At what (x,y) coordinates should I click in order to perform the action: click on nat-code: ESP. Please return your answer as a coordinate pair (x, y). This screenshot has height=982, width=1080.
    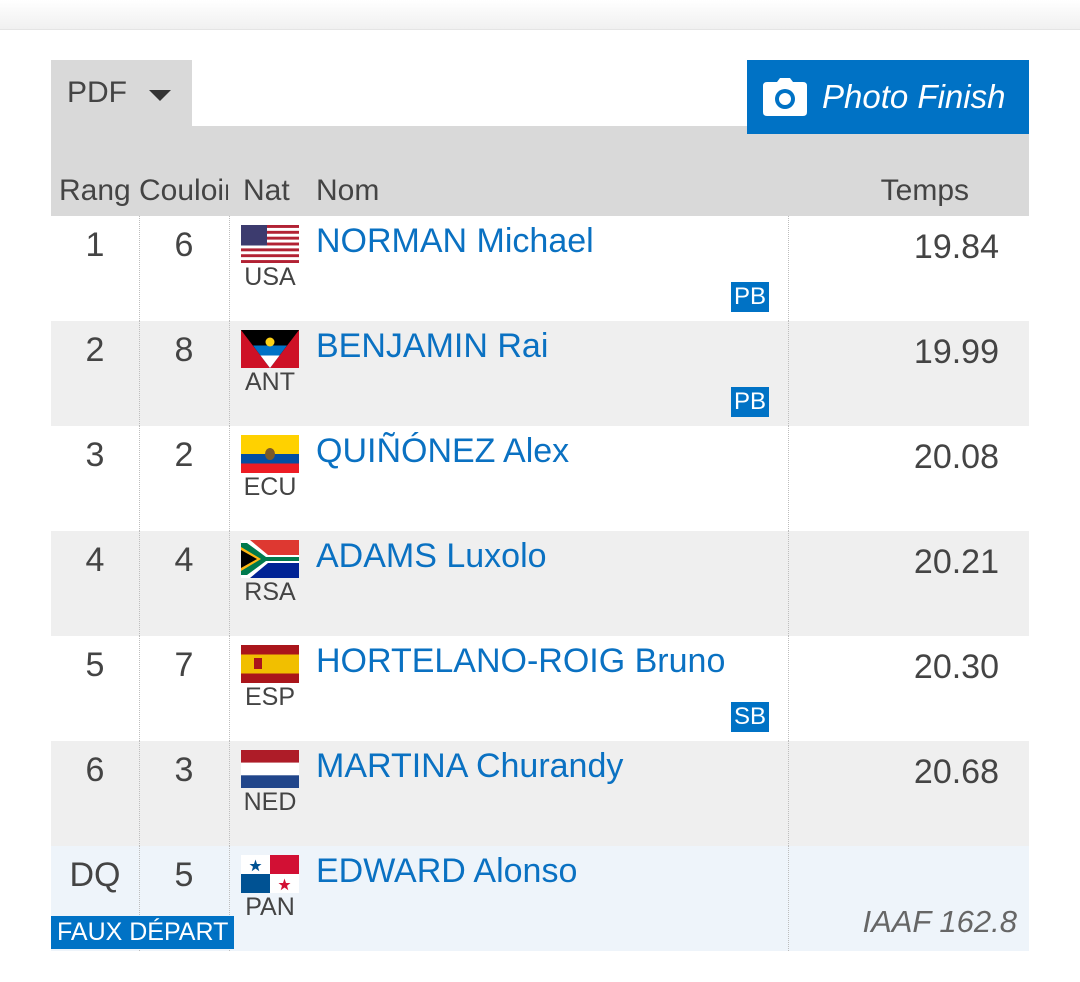
    Looking at the image, I should click on (270, 697).